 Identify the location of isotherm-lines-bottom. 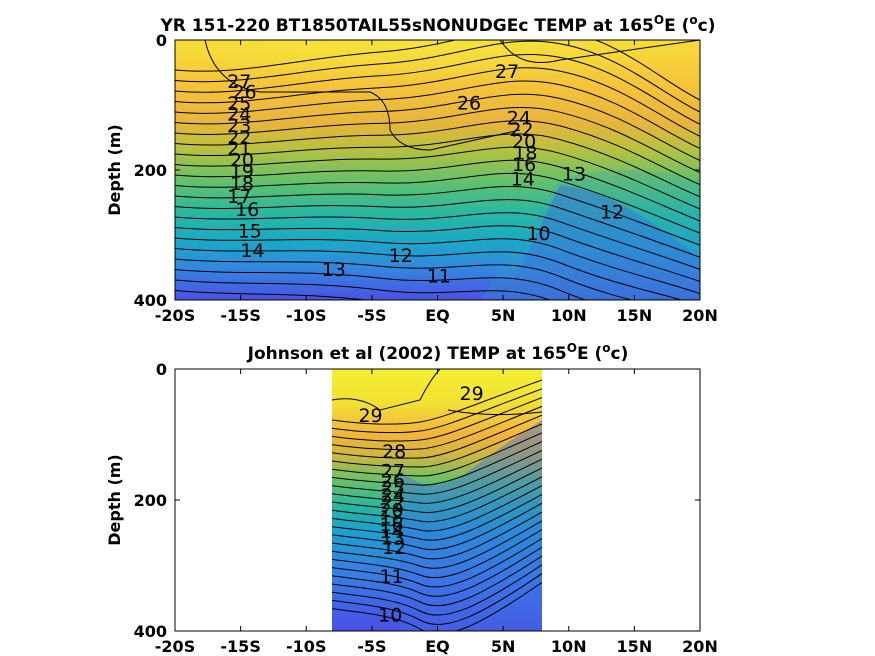
(437, 500).